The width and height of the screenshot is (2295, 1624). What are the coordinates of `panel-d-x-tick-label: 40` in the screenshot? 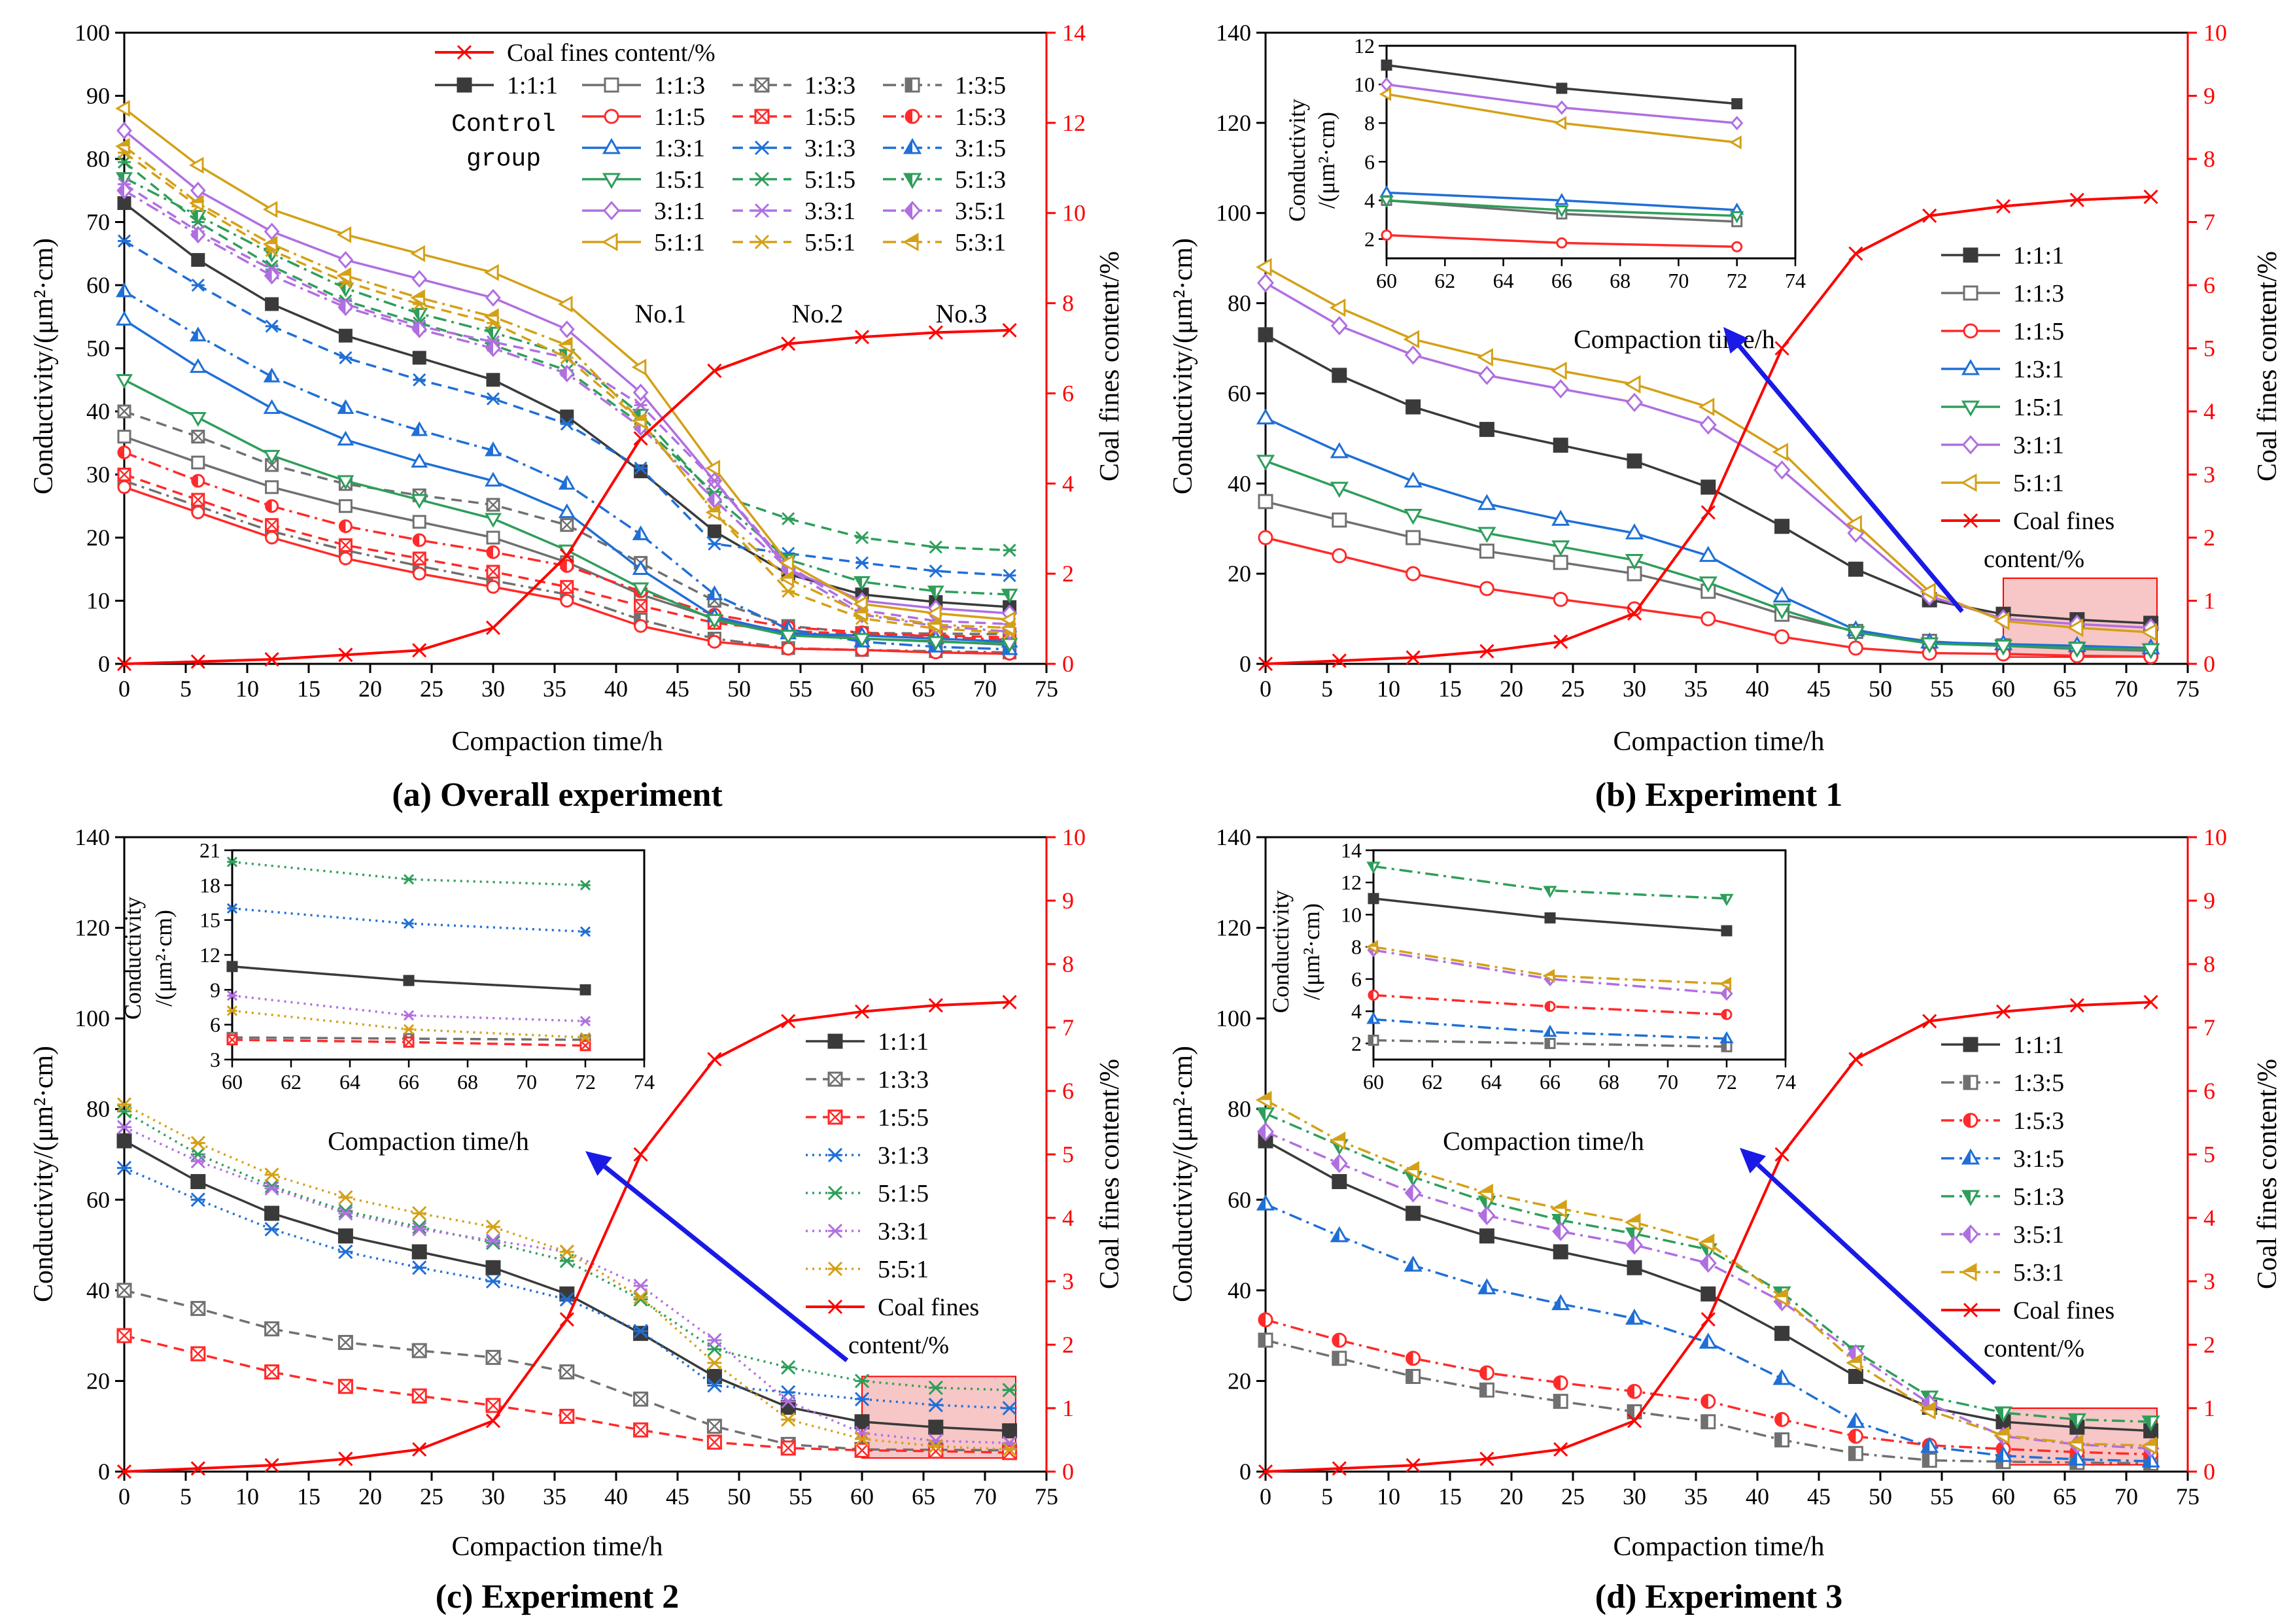 It's located at (1757, 1497).